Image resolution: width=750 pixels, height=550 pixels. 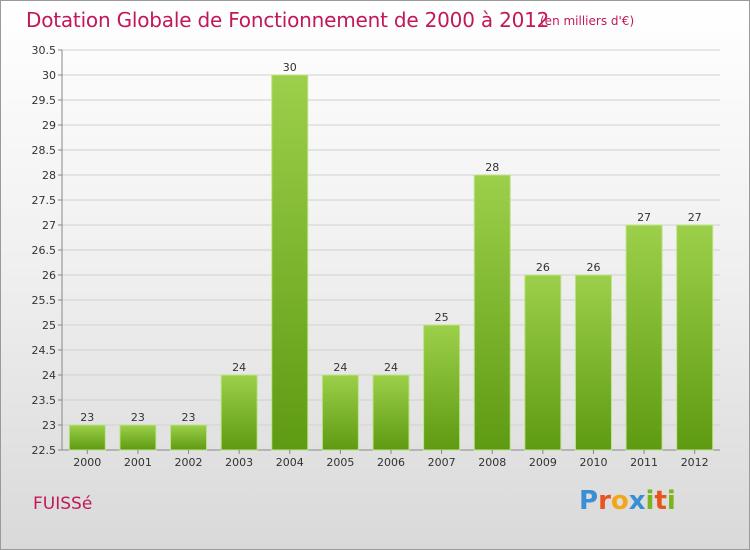 What do you see at coordinates (340, 462) in the screenshot?
I see `x-tick-label: 2005` at bounding box center [340, 462].